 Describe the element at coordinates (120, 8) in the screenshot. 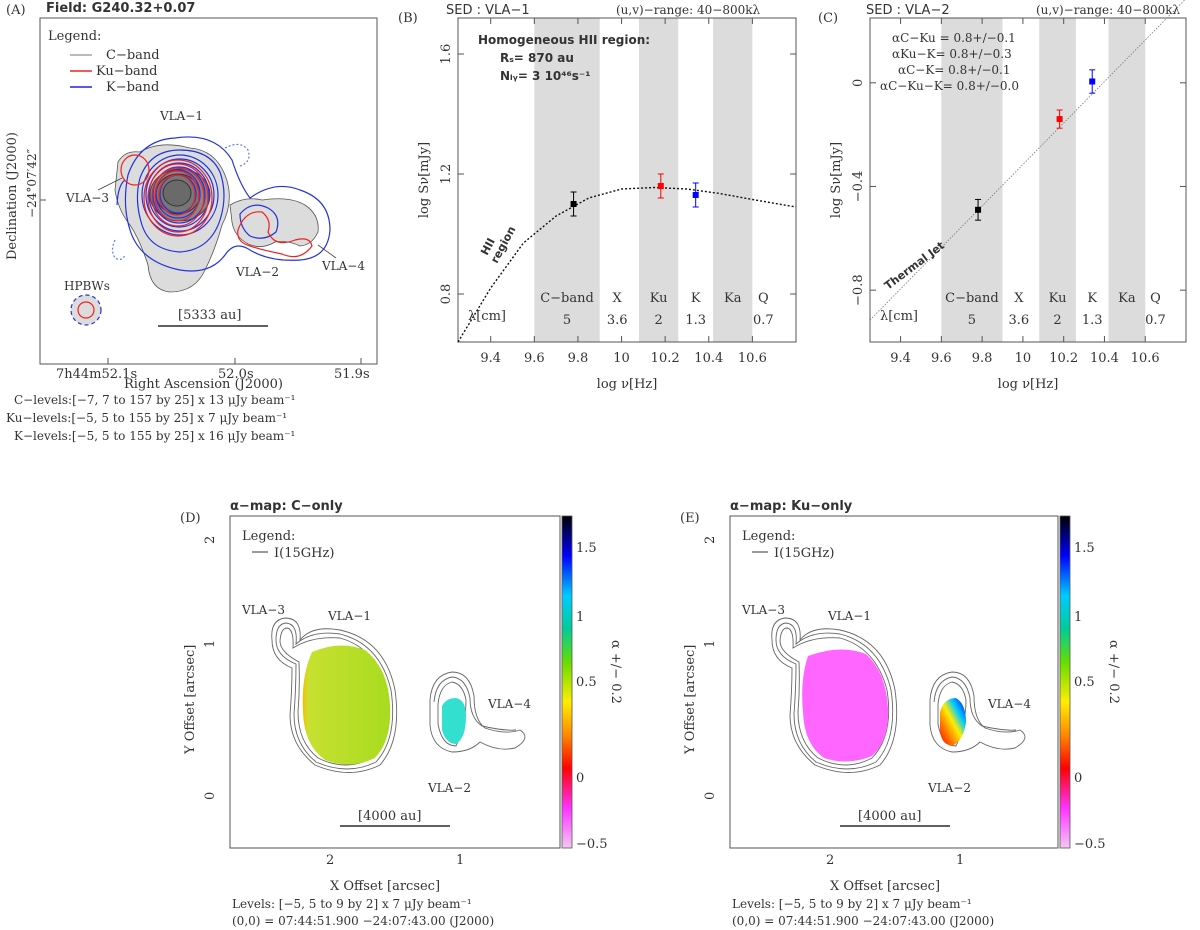

I see `panel-title: Field: G240.32+0.07` at that location.